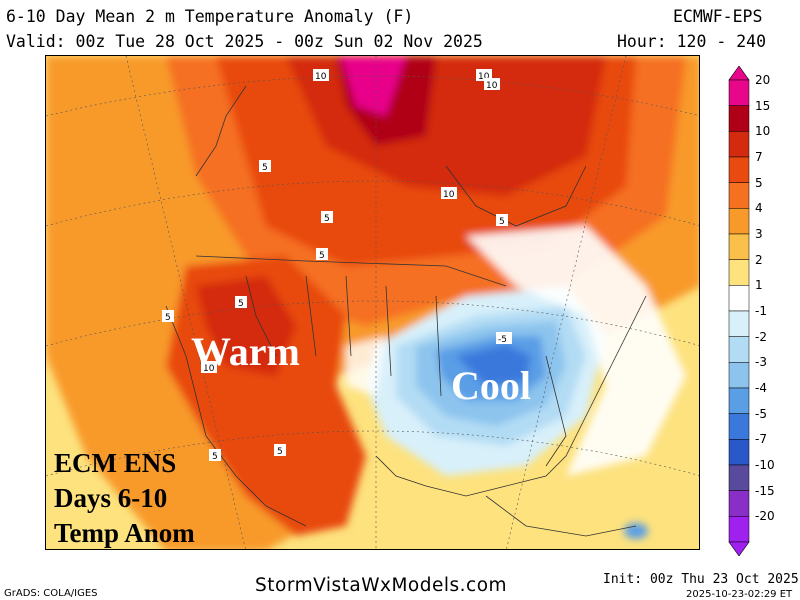 Image resolution: width=800 pixels, height=600 pixels. What do you see at coordinates (765, 490) in the screenshot?
I see `legend-label: -15` at bounding box center [765, 490].